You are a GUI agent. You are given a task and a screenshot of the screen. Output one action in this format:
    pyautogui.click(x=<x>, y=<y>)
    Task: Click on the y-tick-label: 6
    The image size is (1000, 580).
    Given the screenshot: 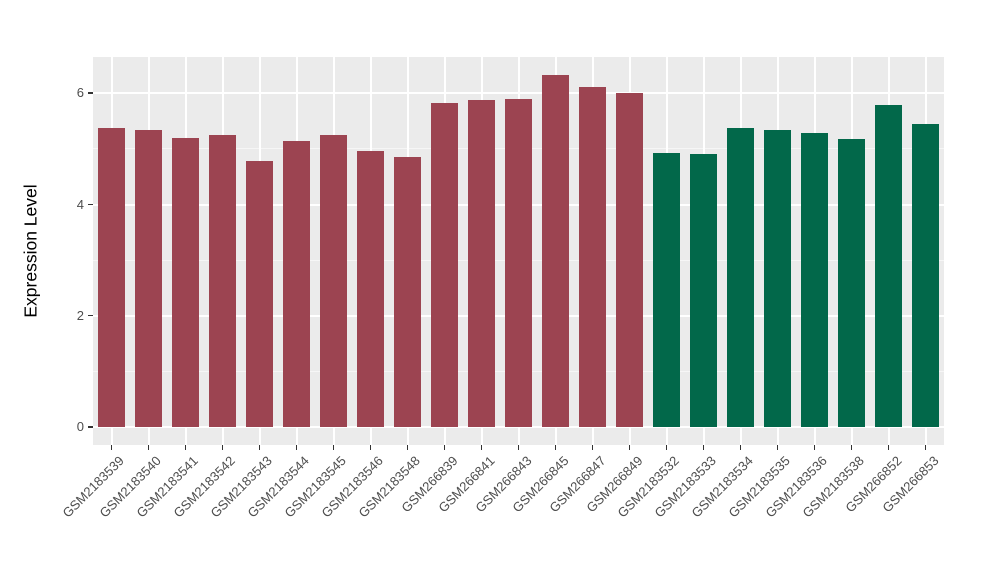 What is the action you would take?
    pyautogui.click(x=80, y=93)
    